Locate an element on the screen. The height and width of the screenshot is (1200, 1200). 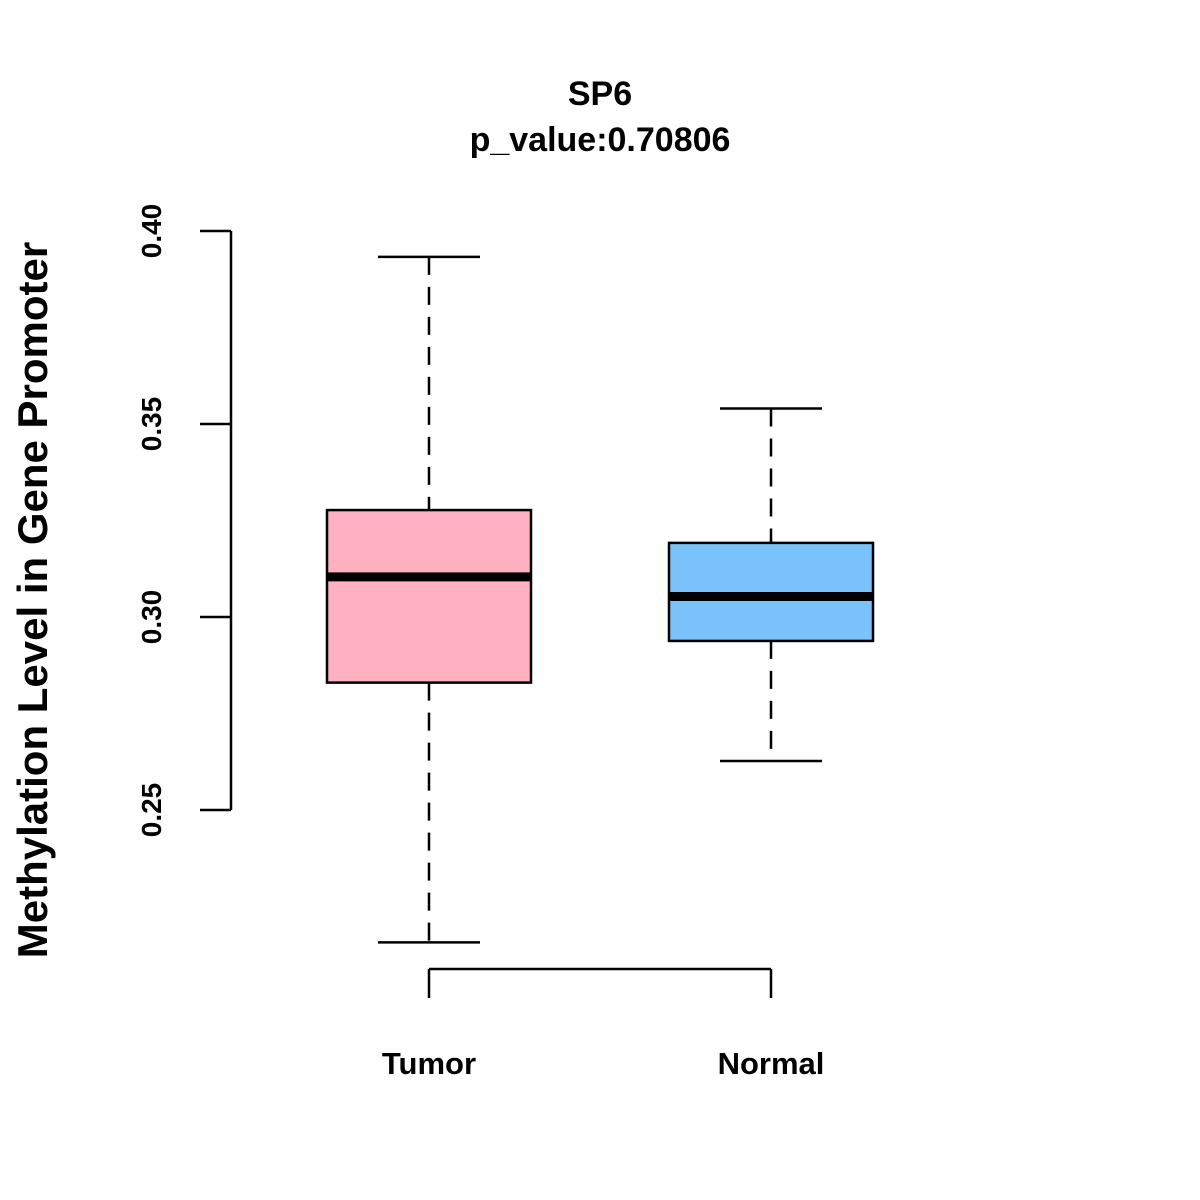
box-tumor is located at coordinates (429, 599).